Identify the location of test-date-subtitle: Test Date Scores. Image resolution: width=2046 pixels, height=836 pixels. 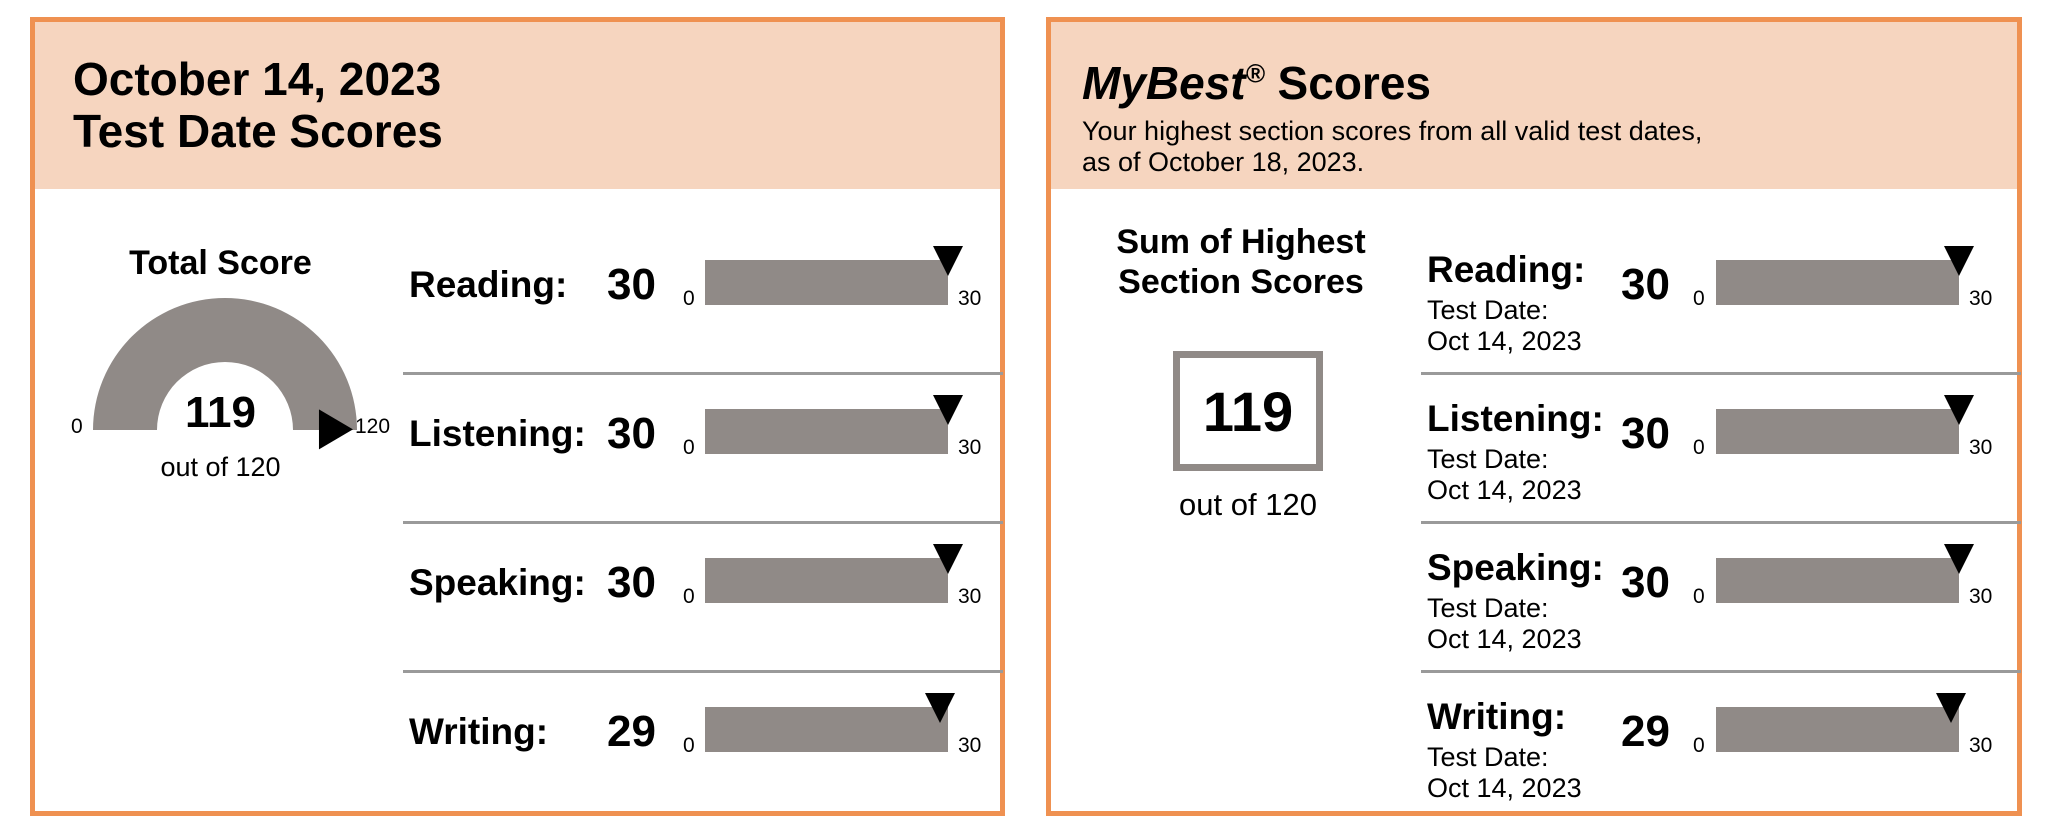
(258, 131).